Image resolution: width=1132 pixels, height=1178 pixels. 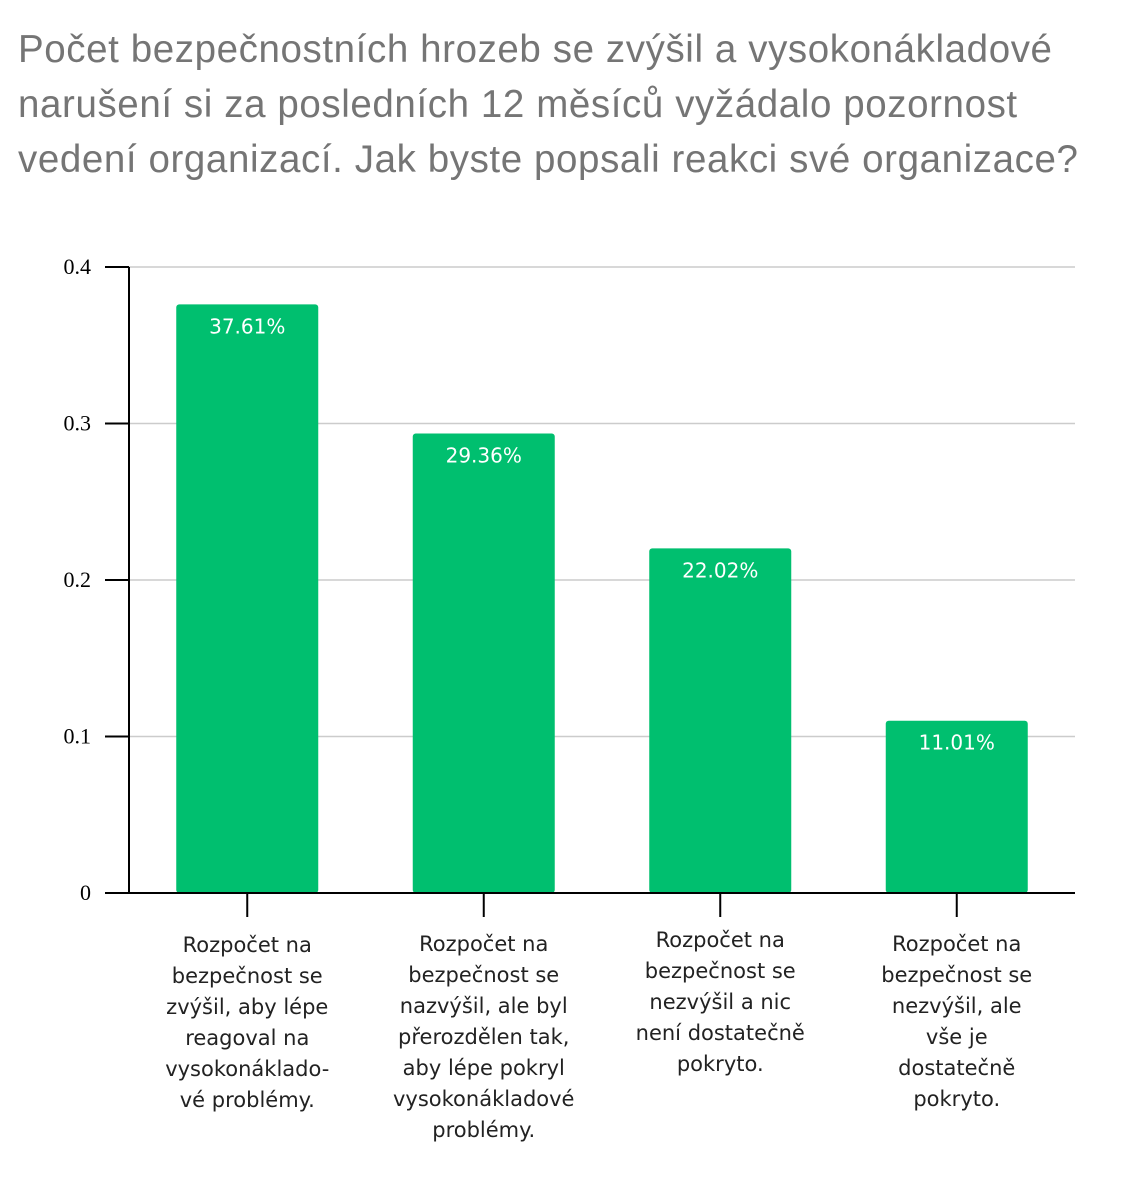 I want to click on x-tick-label-line: vé problémy., so click(x=247, y=1100).